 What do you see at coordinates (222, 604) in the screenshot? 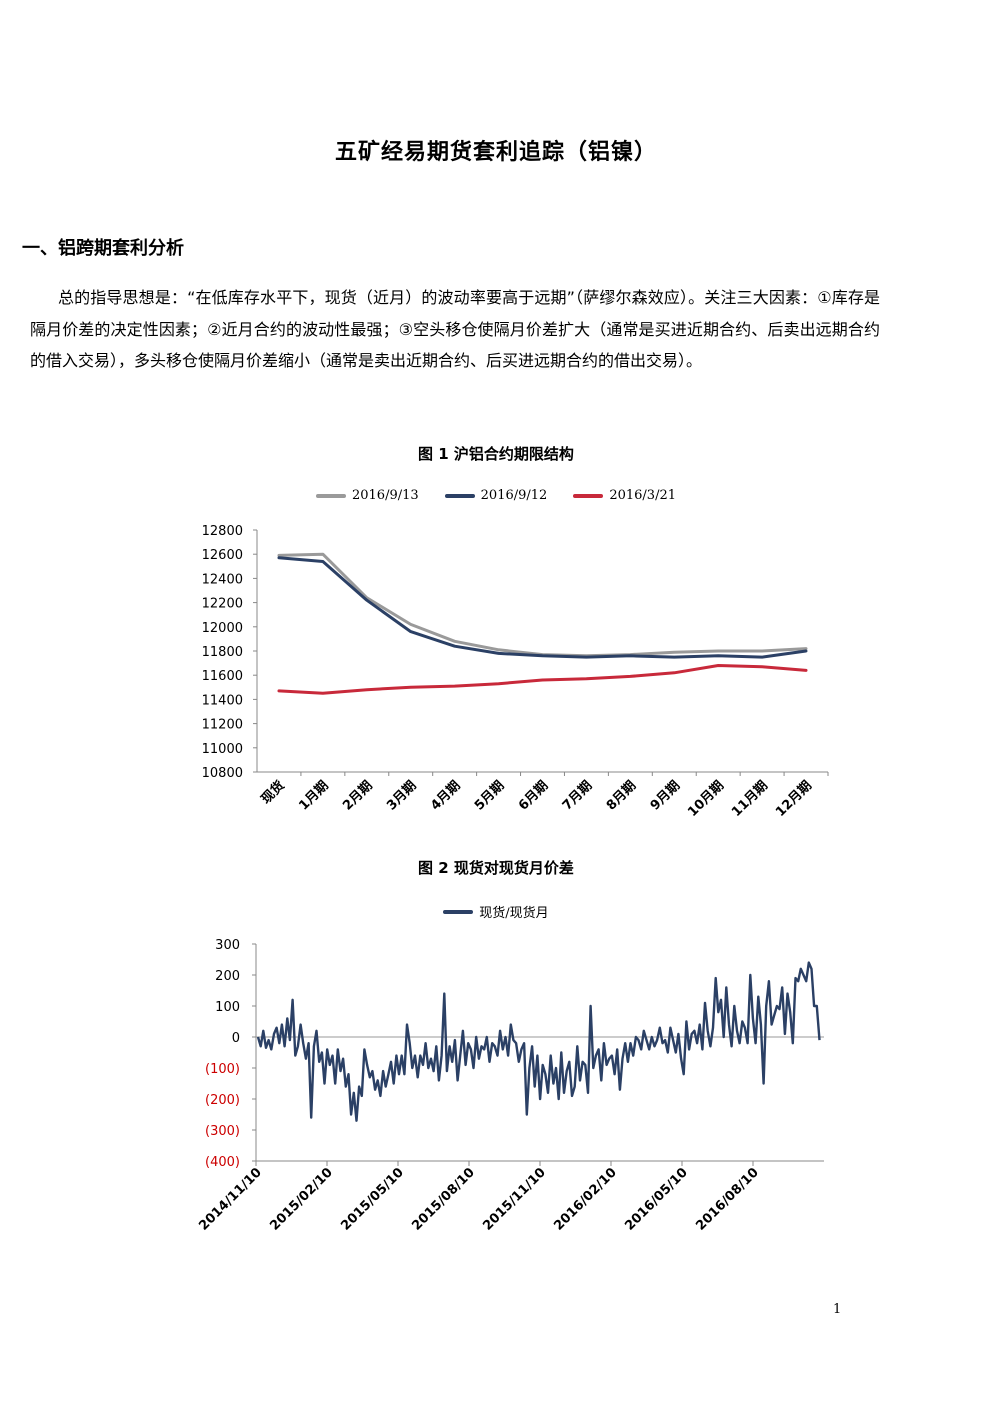
I see `y-tick-label: 12200` at bounding box center [222, 604].